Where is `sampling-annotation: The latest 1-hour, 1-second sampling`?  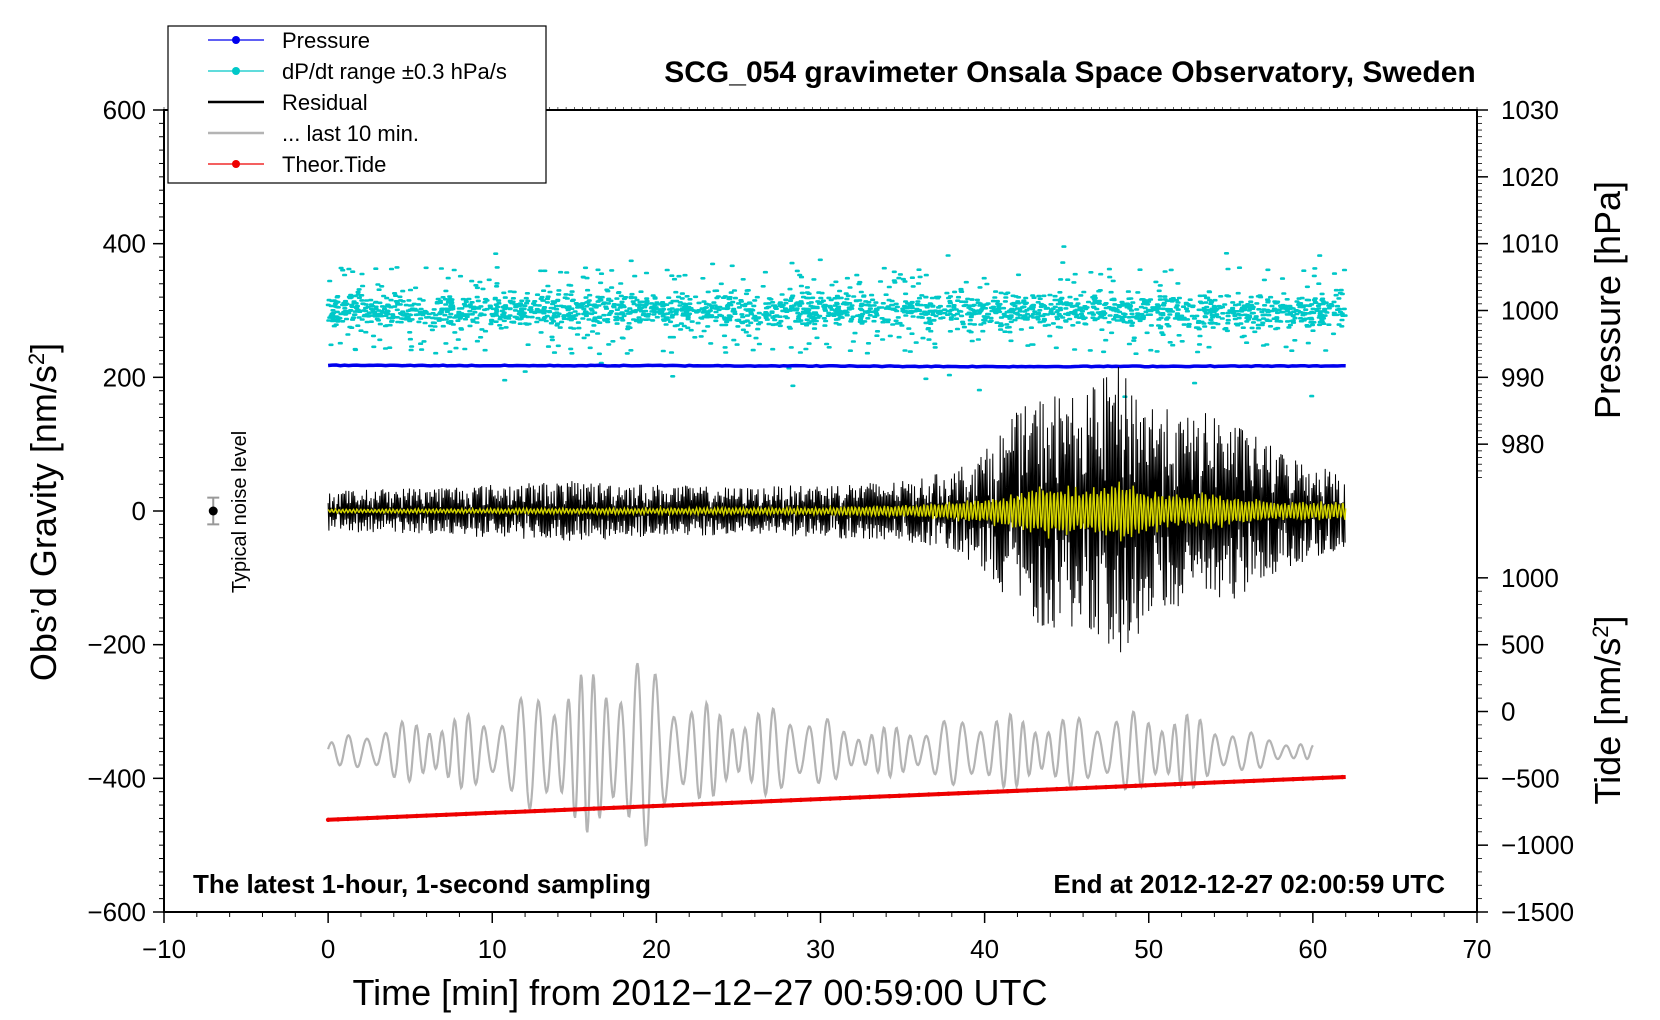 sampling-annotation: The latest 1-hour, 1-second sampling is located at coordinates (422, 884).